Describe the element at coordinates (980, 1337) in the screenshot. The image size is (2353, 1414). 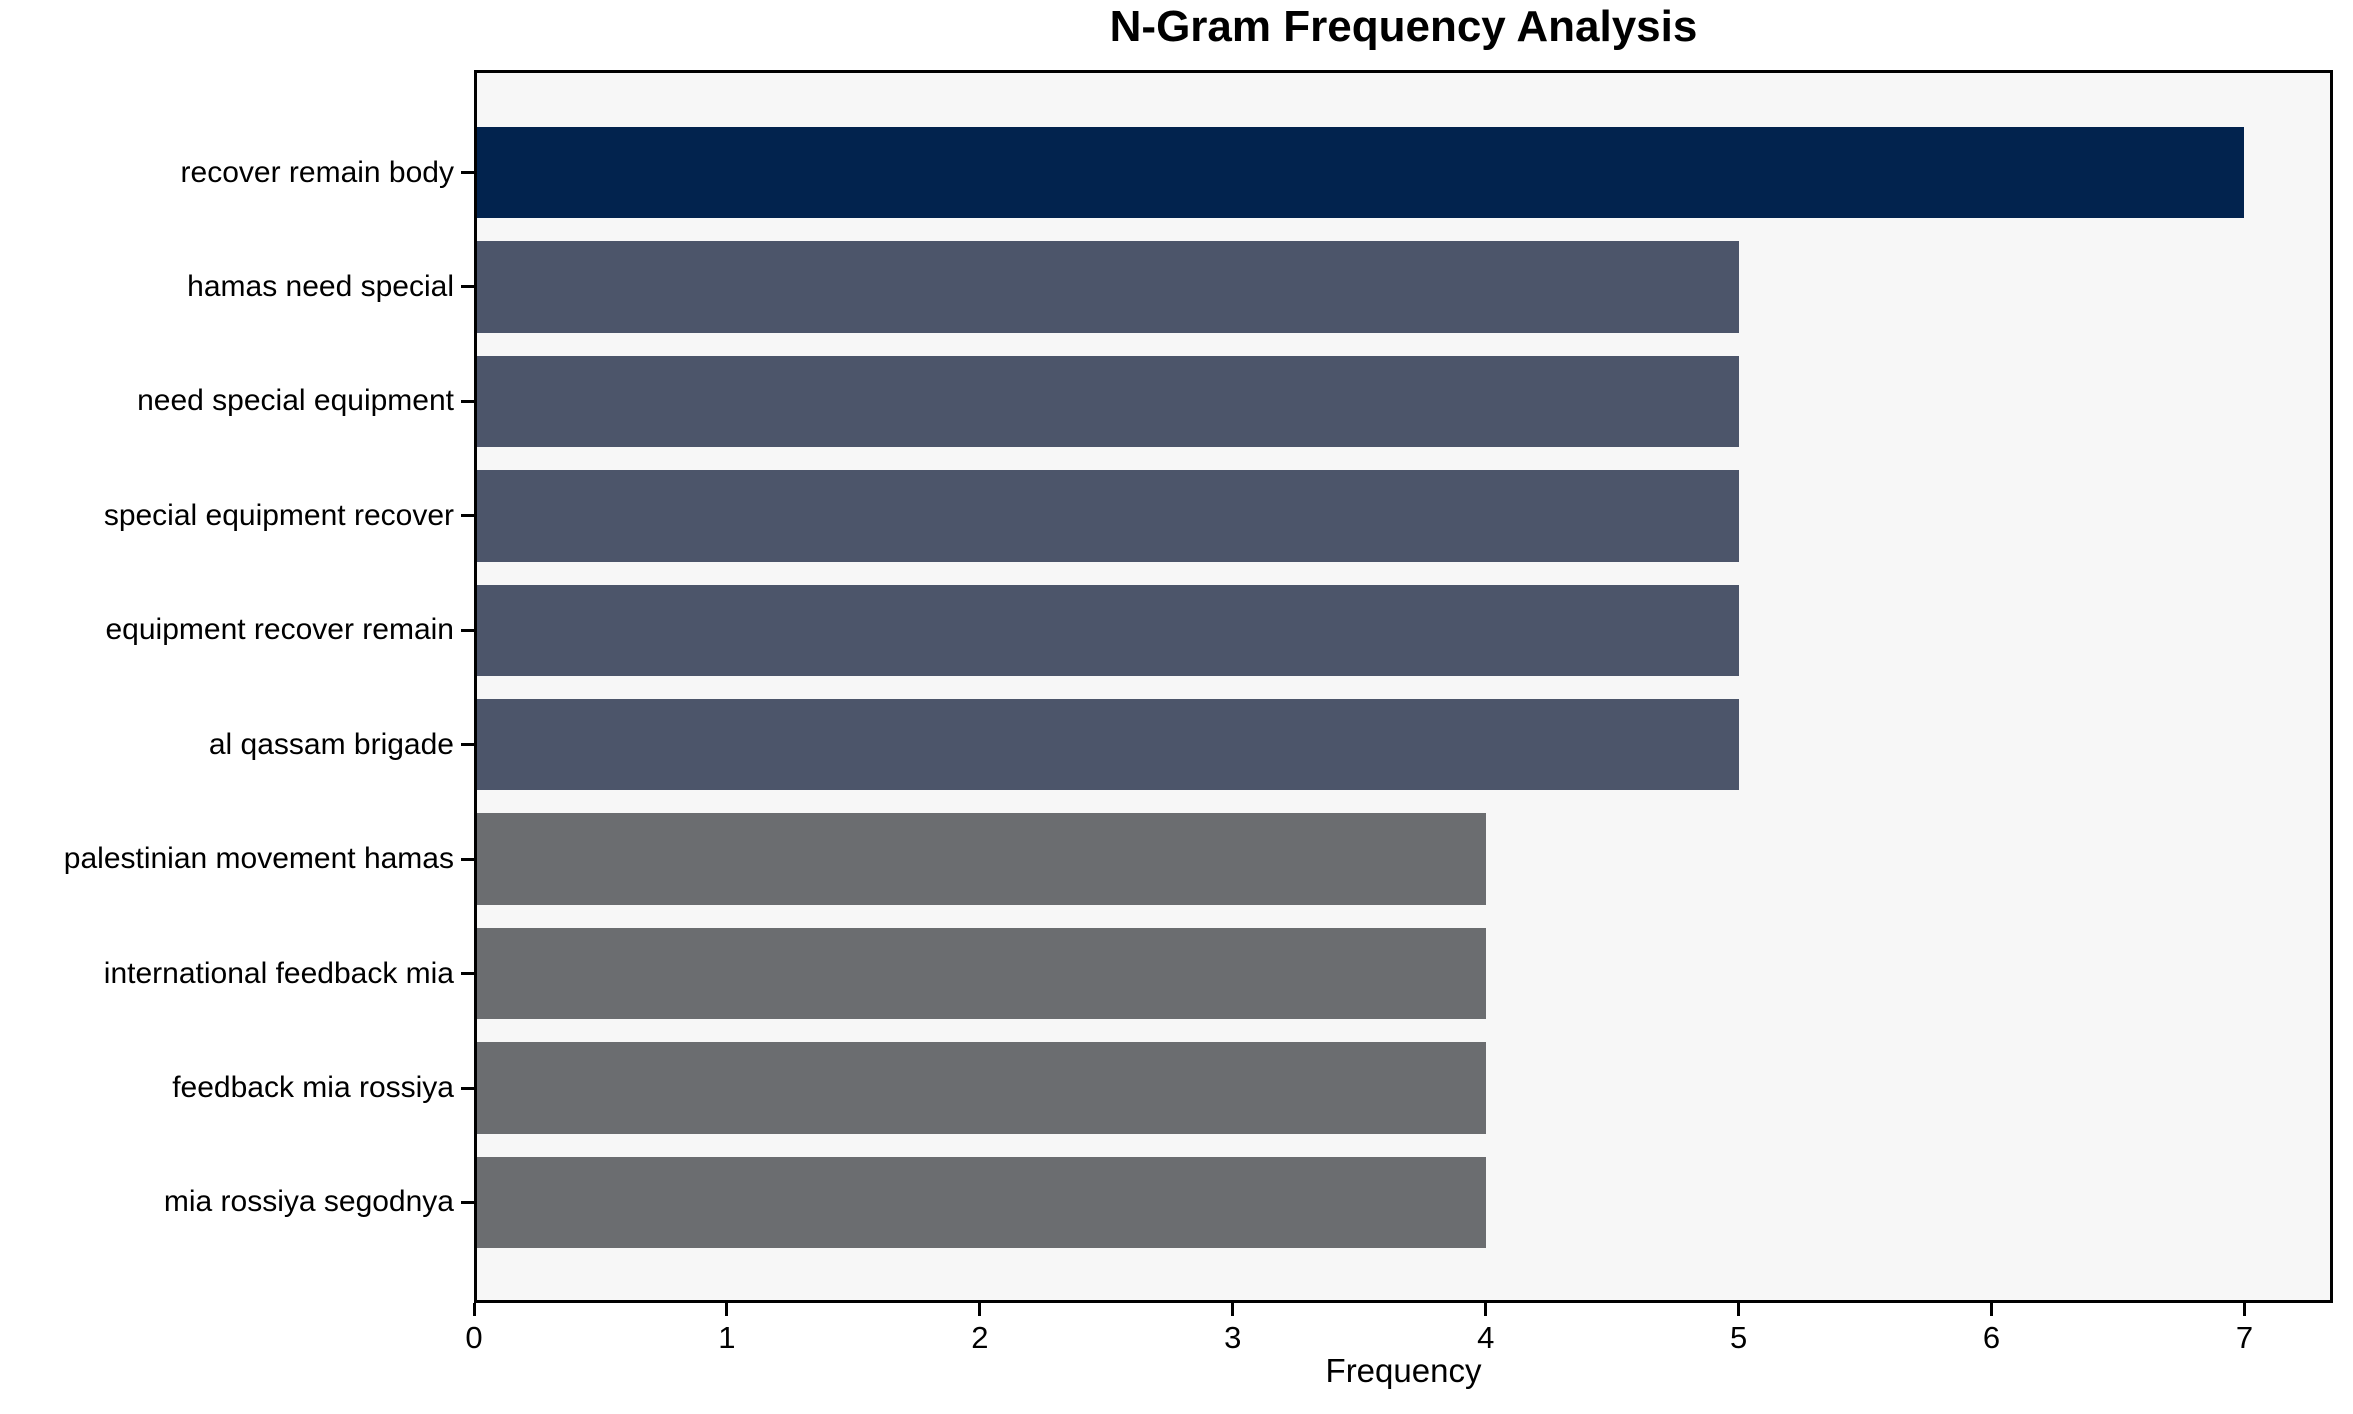
I see `x-tick-label: 2` at that location.